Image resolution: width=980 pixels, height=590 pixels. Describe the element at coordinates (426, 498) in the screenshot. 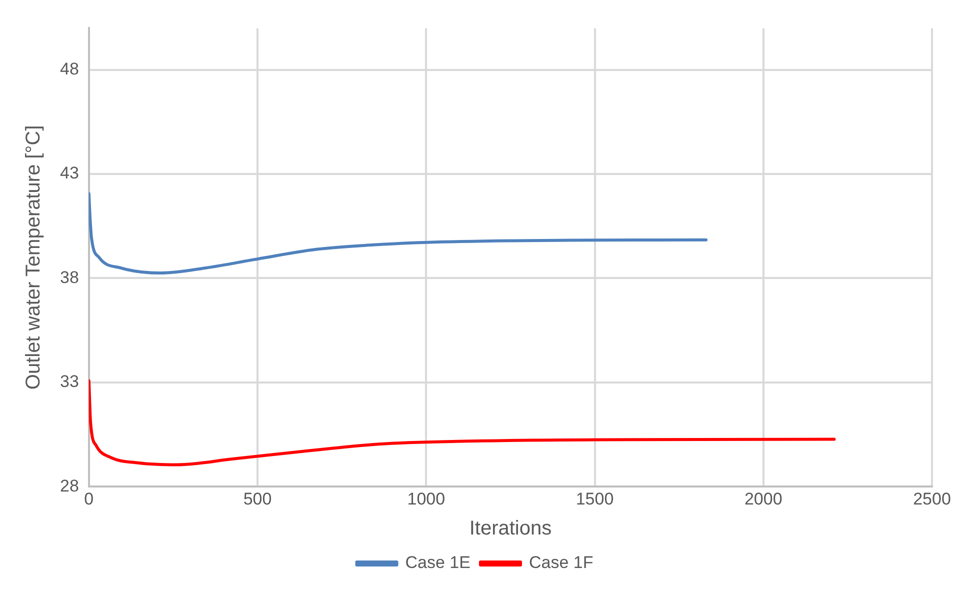

I see `x-tick-label: 1000` at that location.